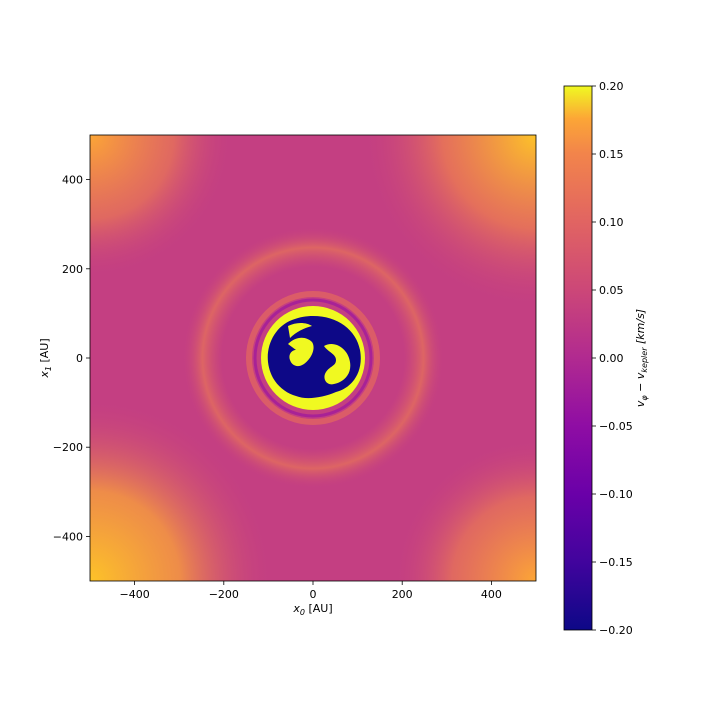  I want to click on colorbar-tick-label: 0.00, so click(611, 358).